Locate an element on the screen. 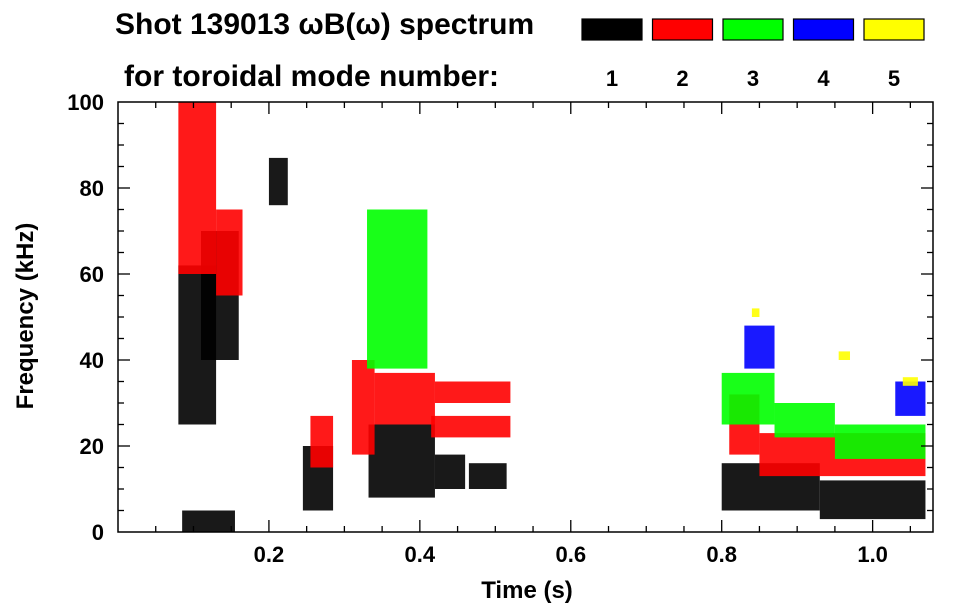 The width and height of the screenshot is (963, 615). legend-label-5: 5 is located at coordinates (894, 78).